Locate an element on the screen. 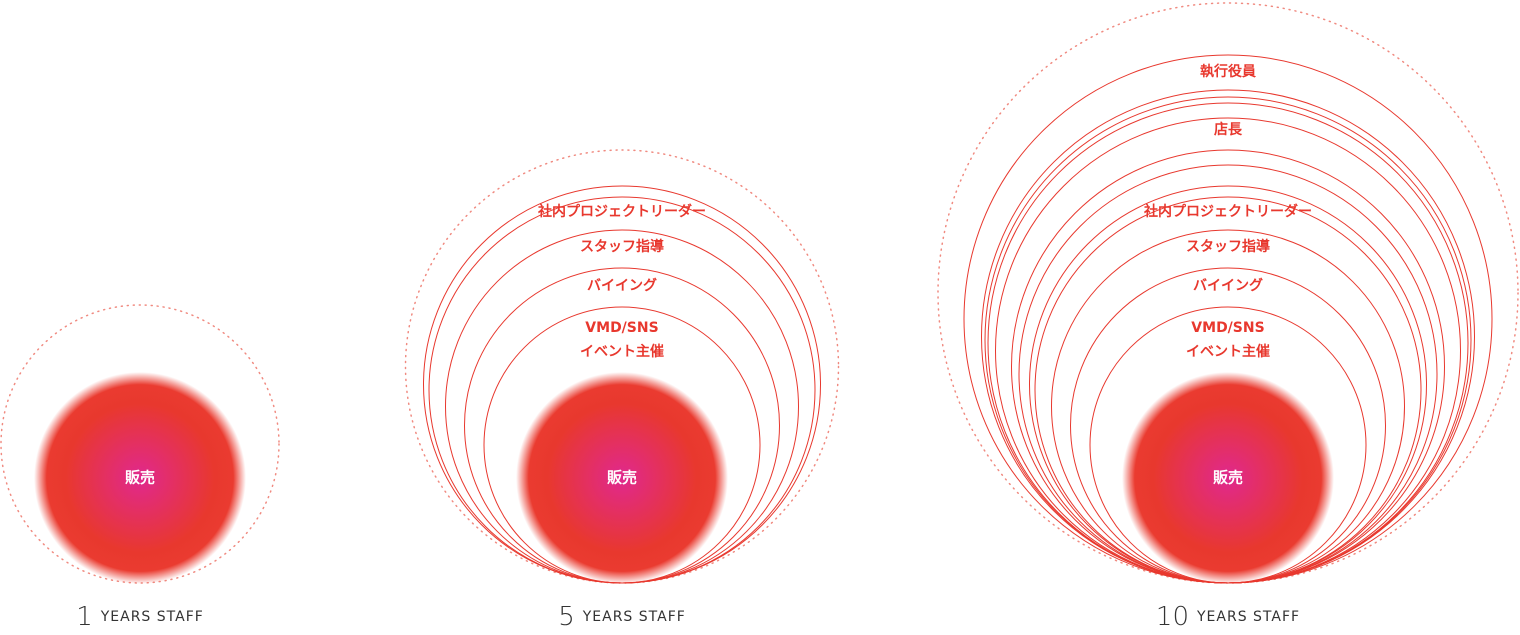 Image resolution: width=1520 pixels, height=635 pixels. career-group: 販売 1 YEARS STAFF is located at coordinates (140, 468).